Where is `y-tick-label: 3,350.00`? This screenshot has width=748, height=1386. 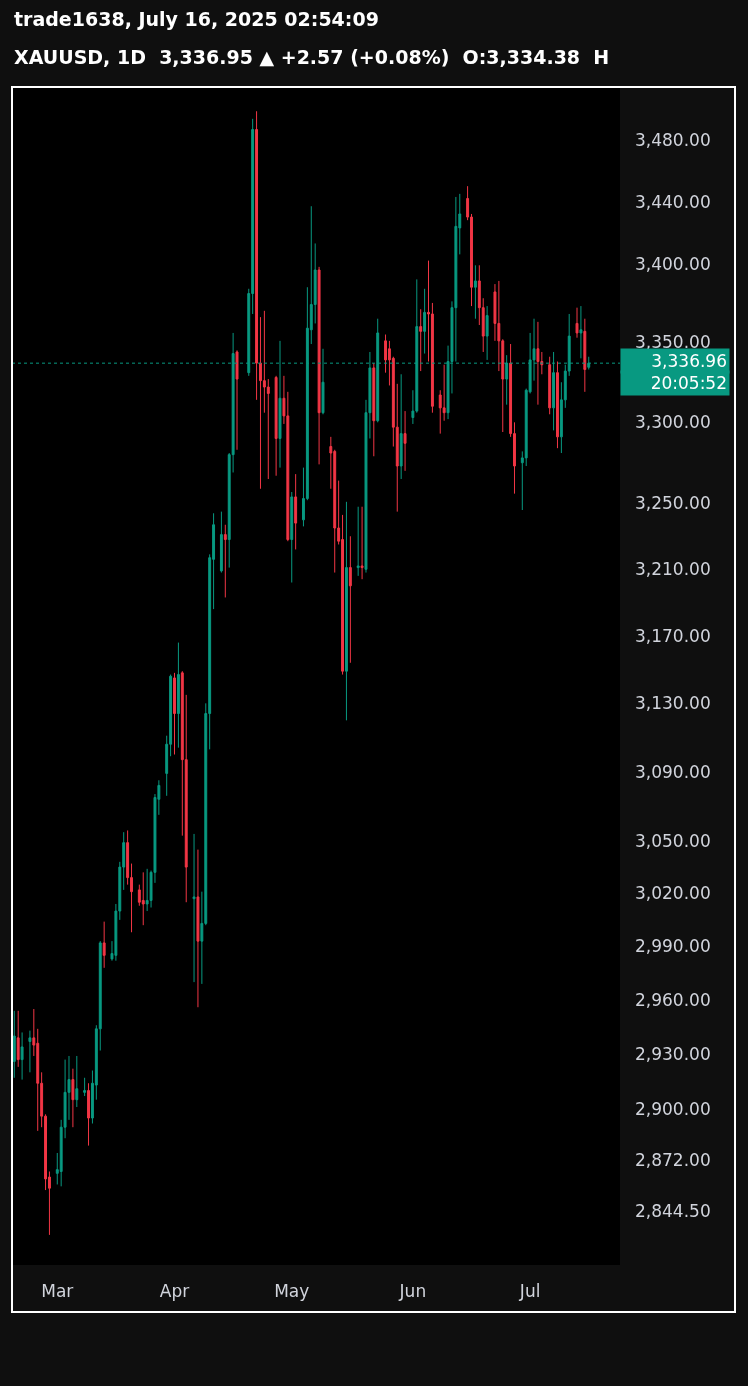
y-tick-label: 3,350.00 is located at coordinates (673, 342).